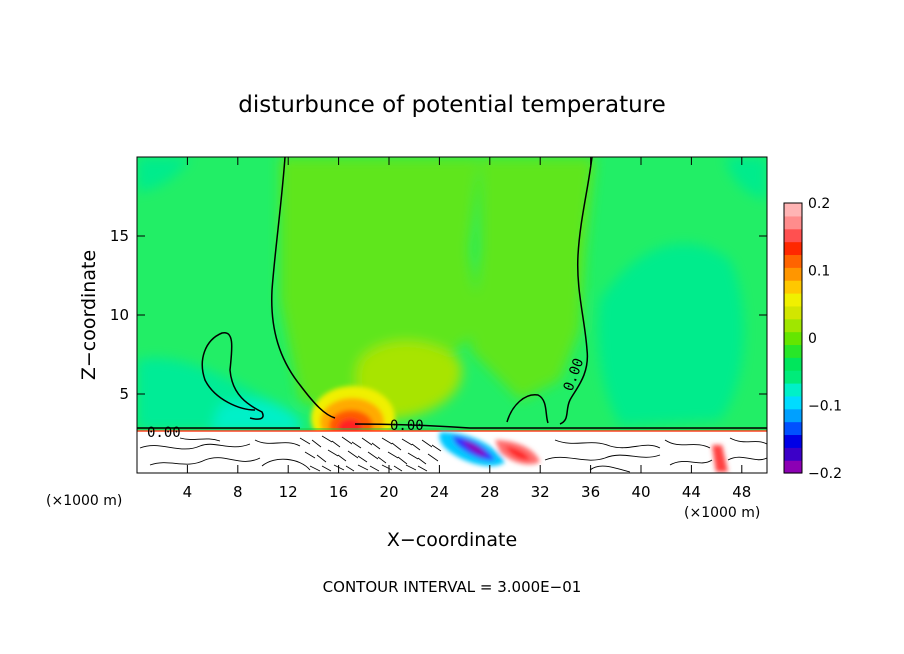  Describe the element at coordinates (439, 492) in the screenshot. I see `x-tick-label: 24` at that location.